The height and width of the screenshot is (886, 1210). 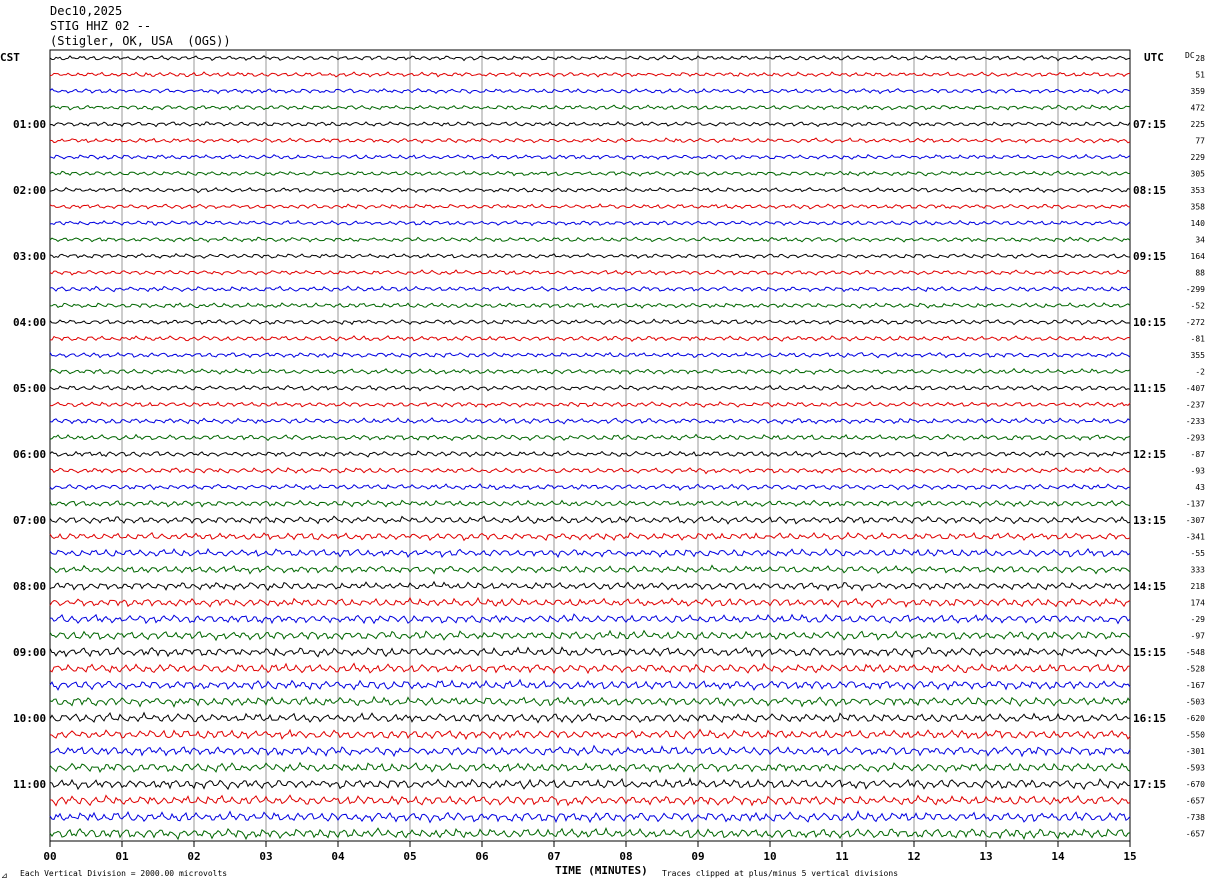 What do you see at coordinates (1200, 240) in the screenshot?
I see `dc-offset-value: 34` at bounding box center [1200, 240].